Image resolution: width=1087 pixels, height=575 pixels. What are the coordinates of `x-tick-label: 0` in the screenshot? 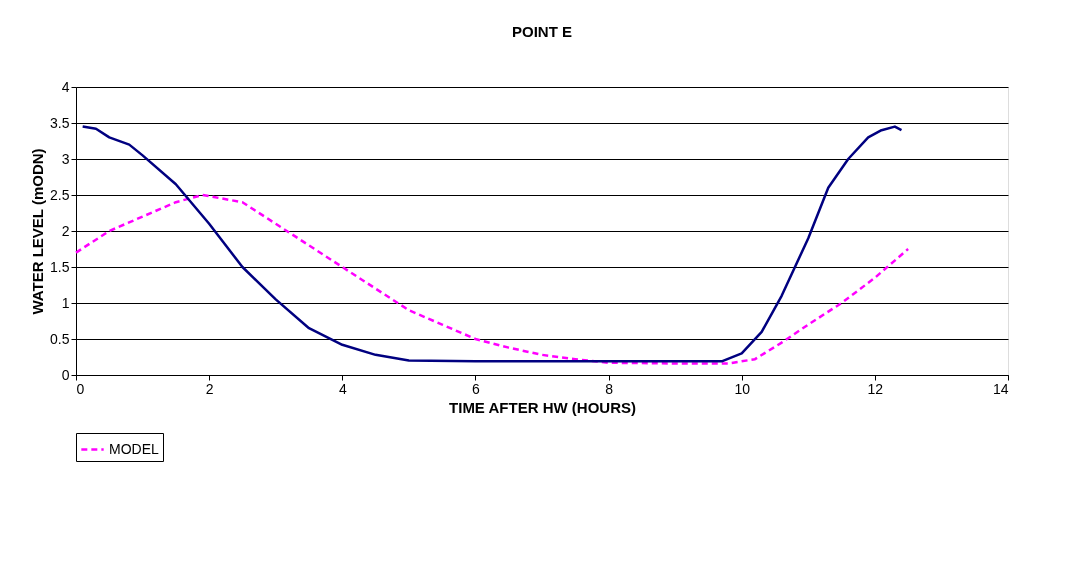 It's located at (80, 388).